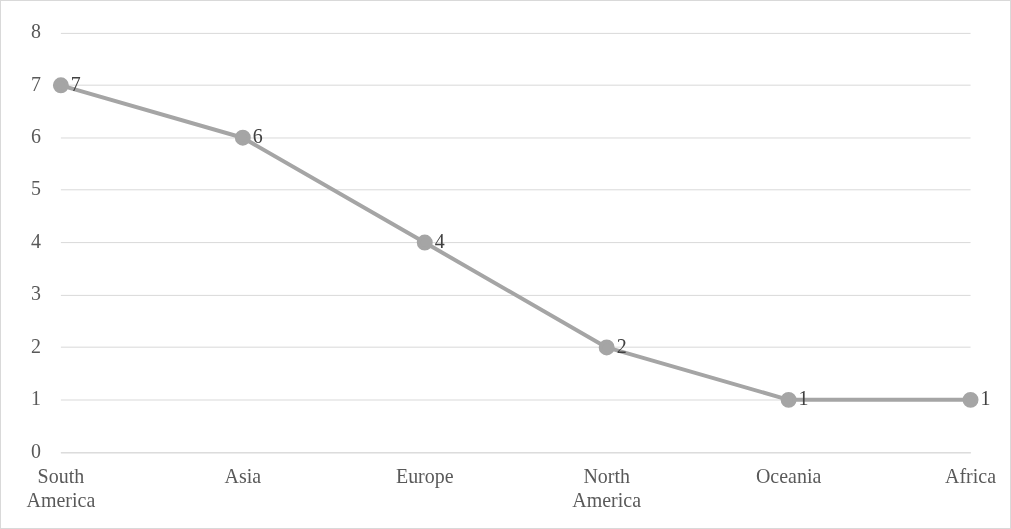 The height and width of the screenshot is (529, 1011). What do you see at coordinates (35, 188) in the screenshot?
I see `y-tick-label: 5` at bounding box center [35, 188].